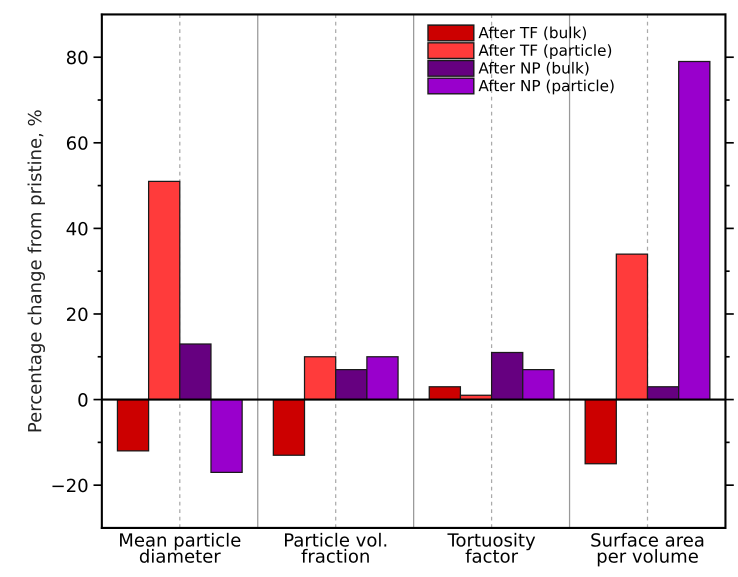 The height and width of the screenshot is (577, 738). I want to click on x-tick-label: Particle vol. fraction, so click(335, 547).